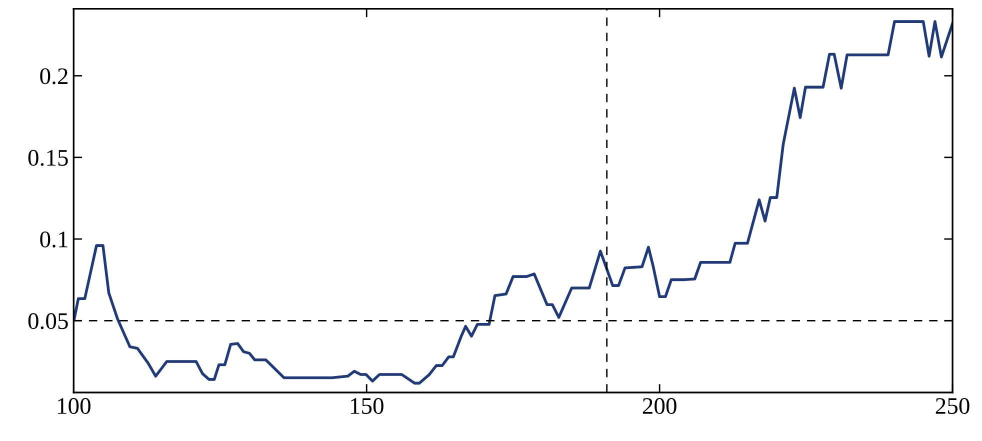 The height and width of the screenshot is (441, 982). Describe the element at coordinates (54, 240) in the screenshot. I see `y-tick-label: 0.1` at that location.